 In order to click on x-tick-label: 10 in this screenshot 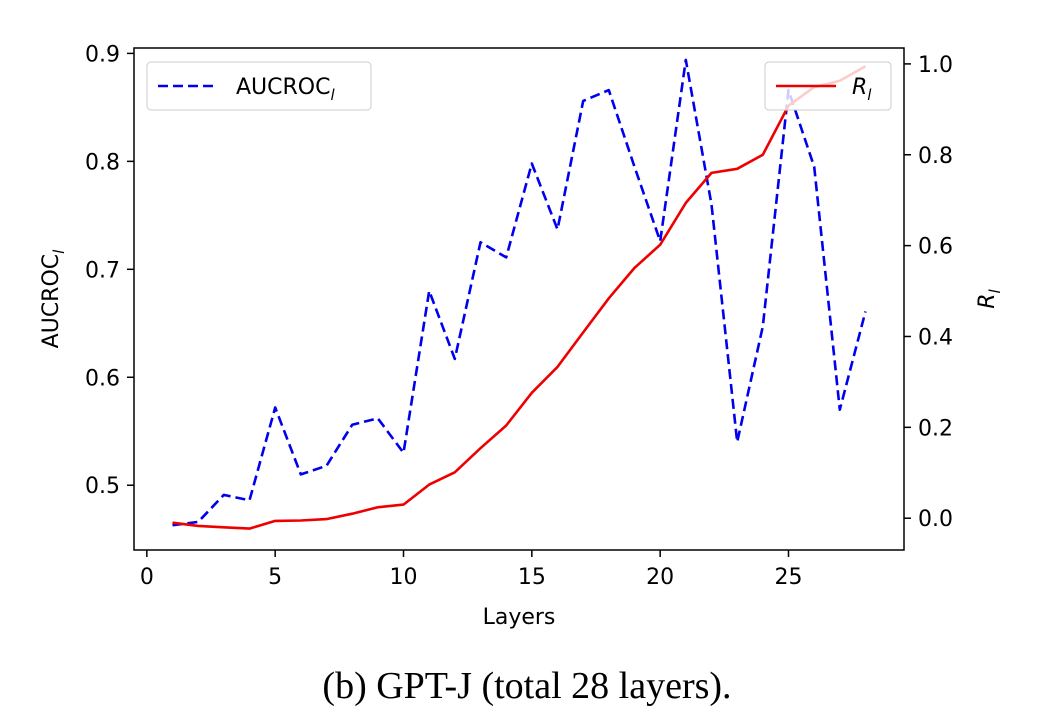, I will do `click(404, 577)`.